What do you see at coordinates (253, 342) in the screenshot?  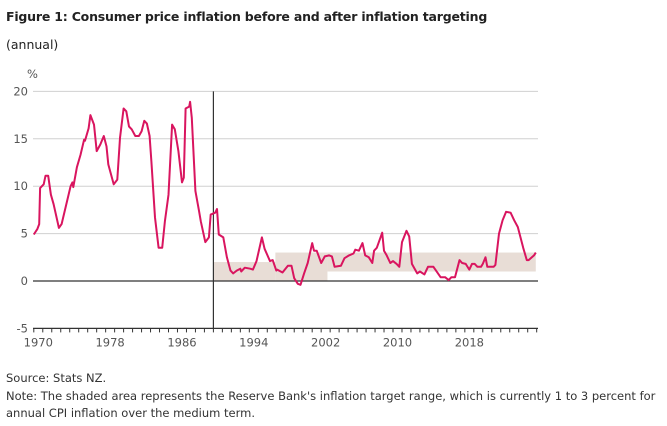 I see `x-tick-label: 1994` at bounding box center [253, 342].